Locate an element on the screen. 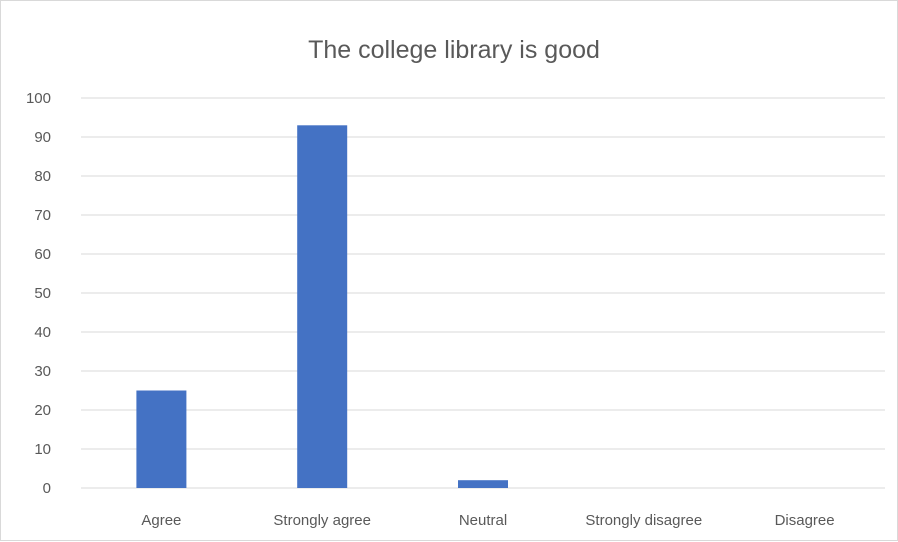  y-tick-label: 70 is located at coordinates (42, 215).